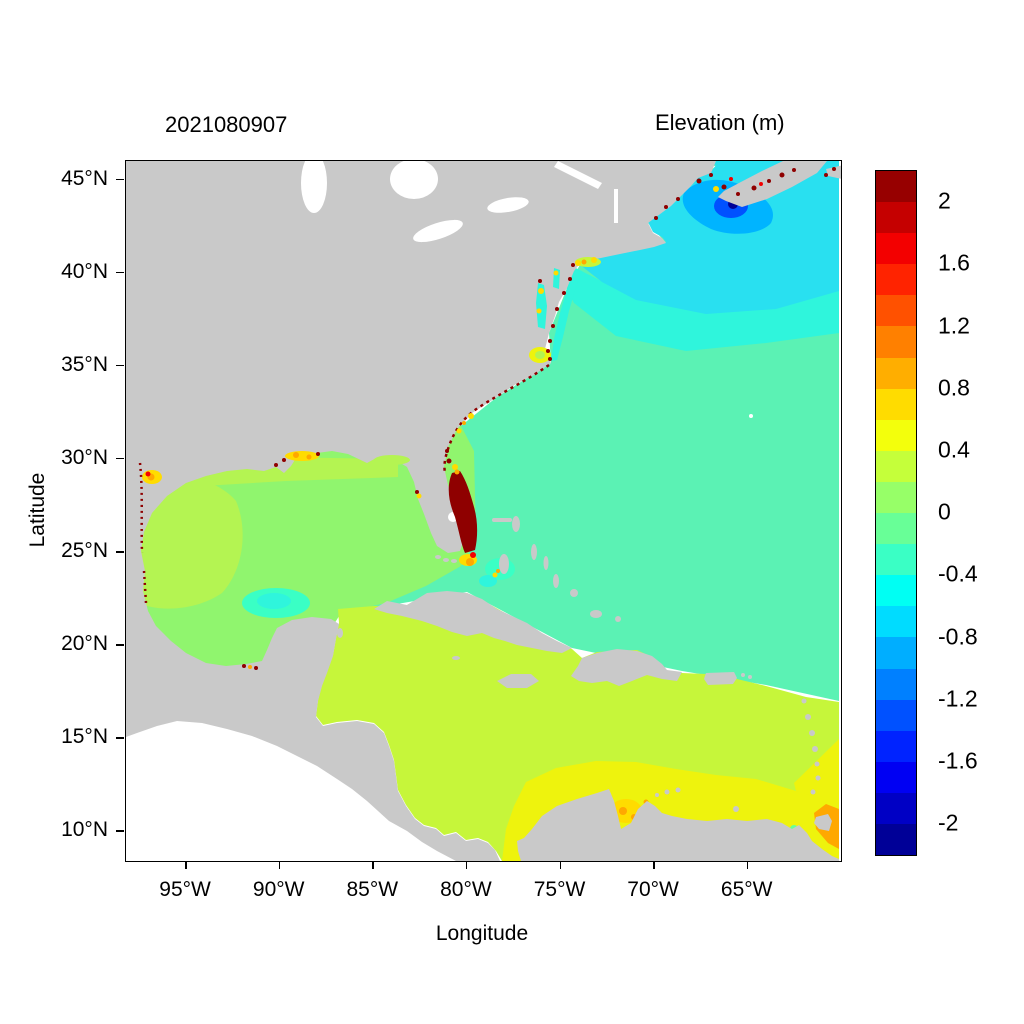  What do you see at coordinates (556, 569) in the screenshot?
I see `land-bahamas-islands` at bounding box center [556, 569].